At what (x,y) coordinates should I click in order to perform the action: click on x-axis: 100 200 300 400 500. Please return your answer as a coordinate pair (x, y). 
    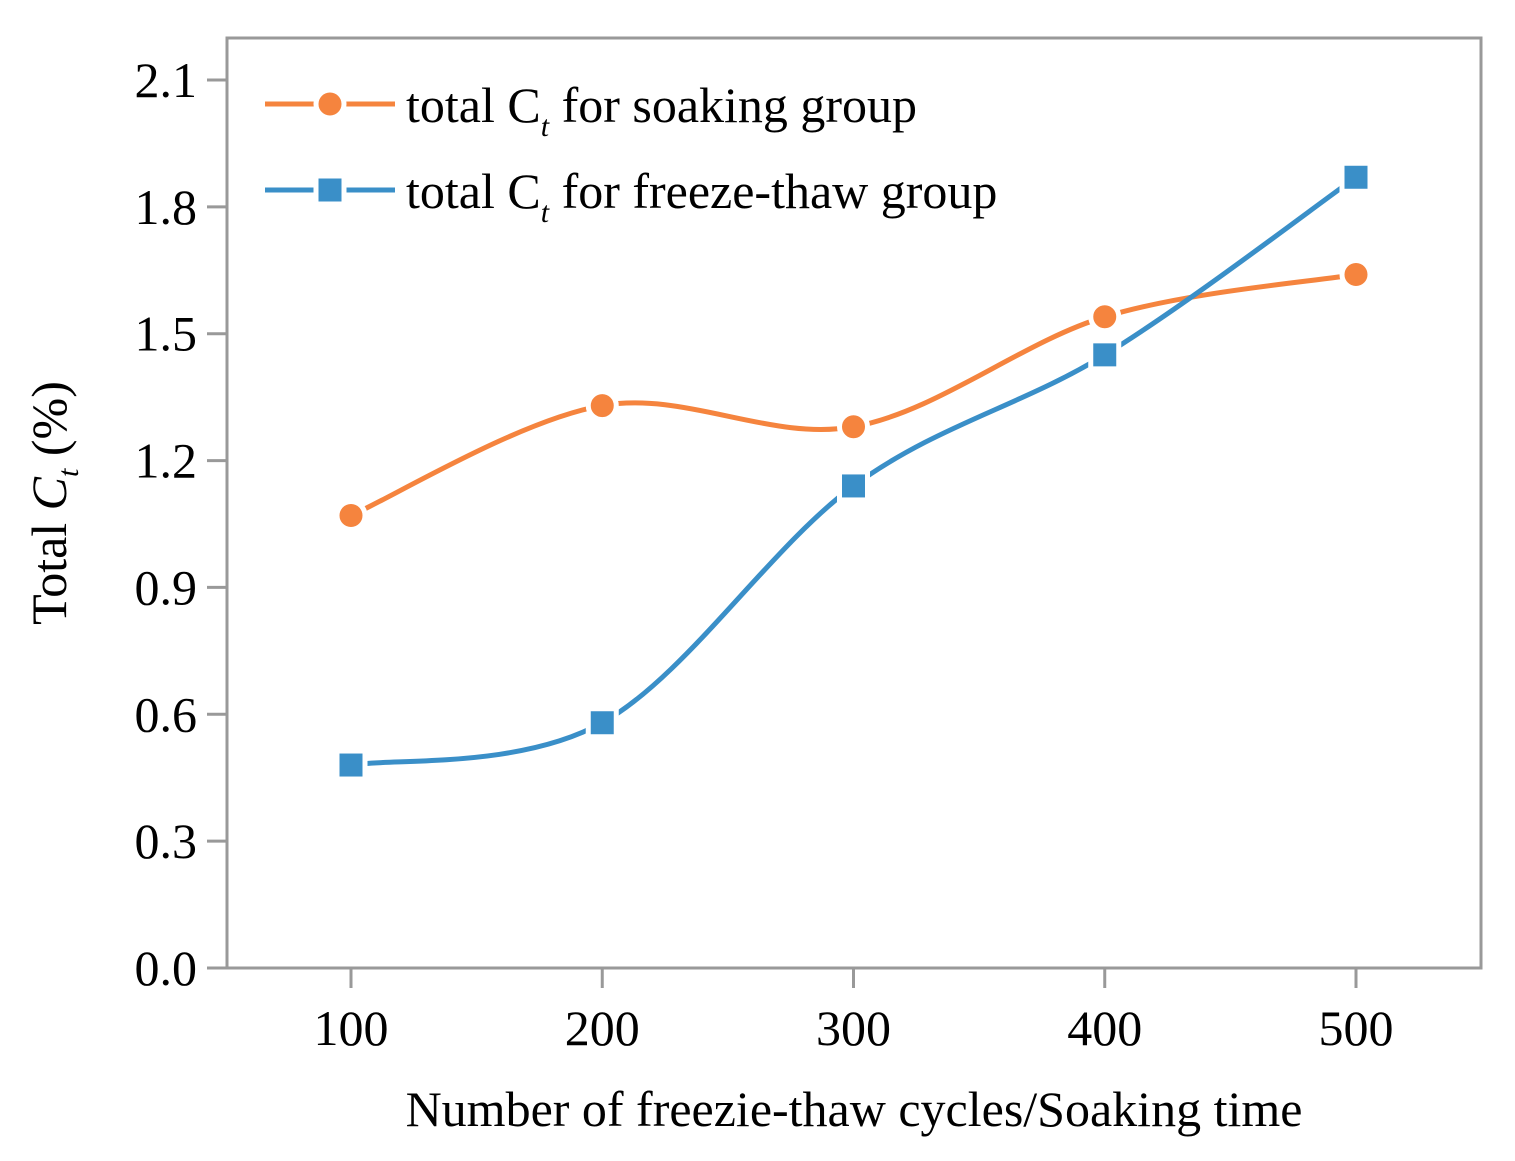
    Looking at the image, I should click on (854, 1012).